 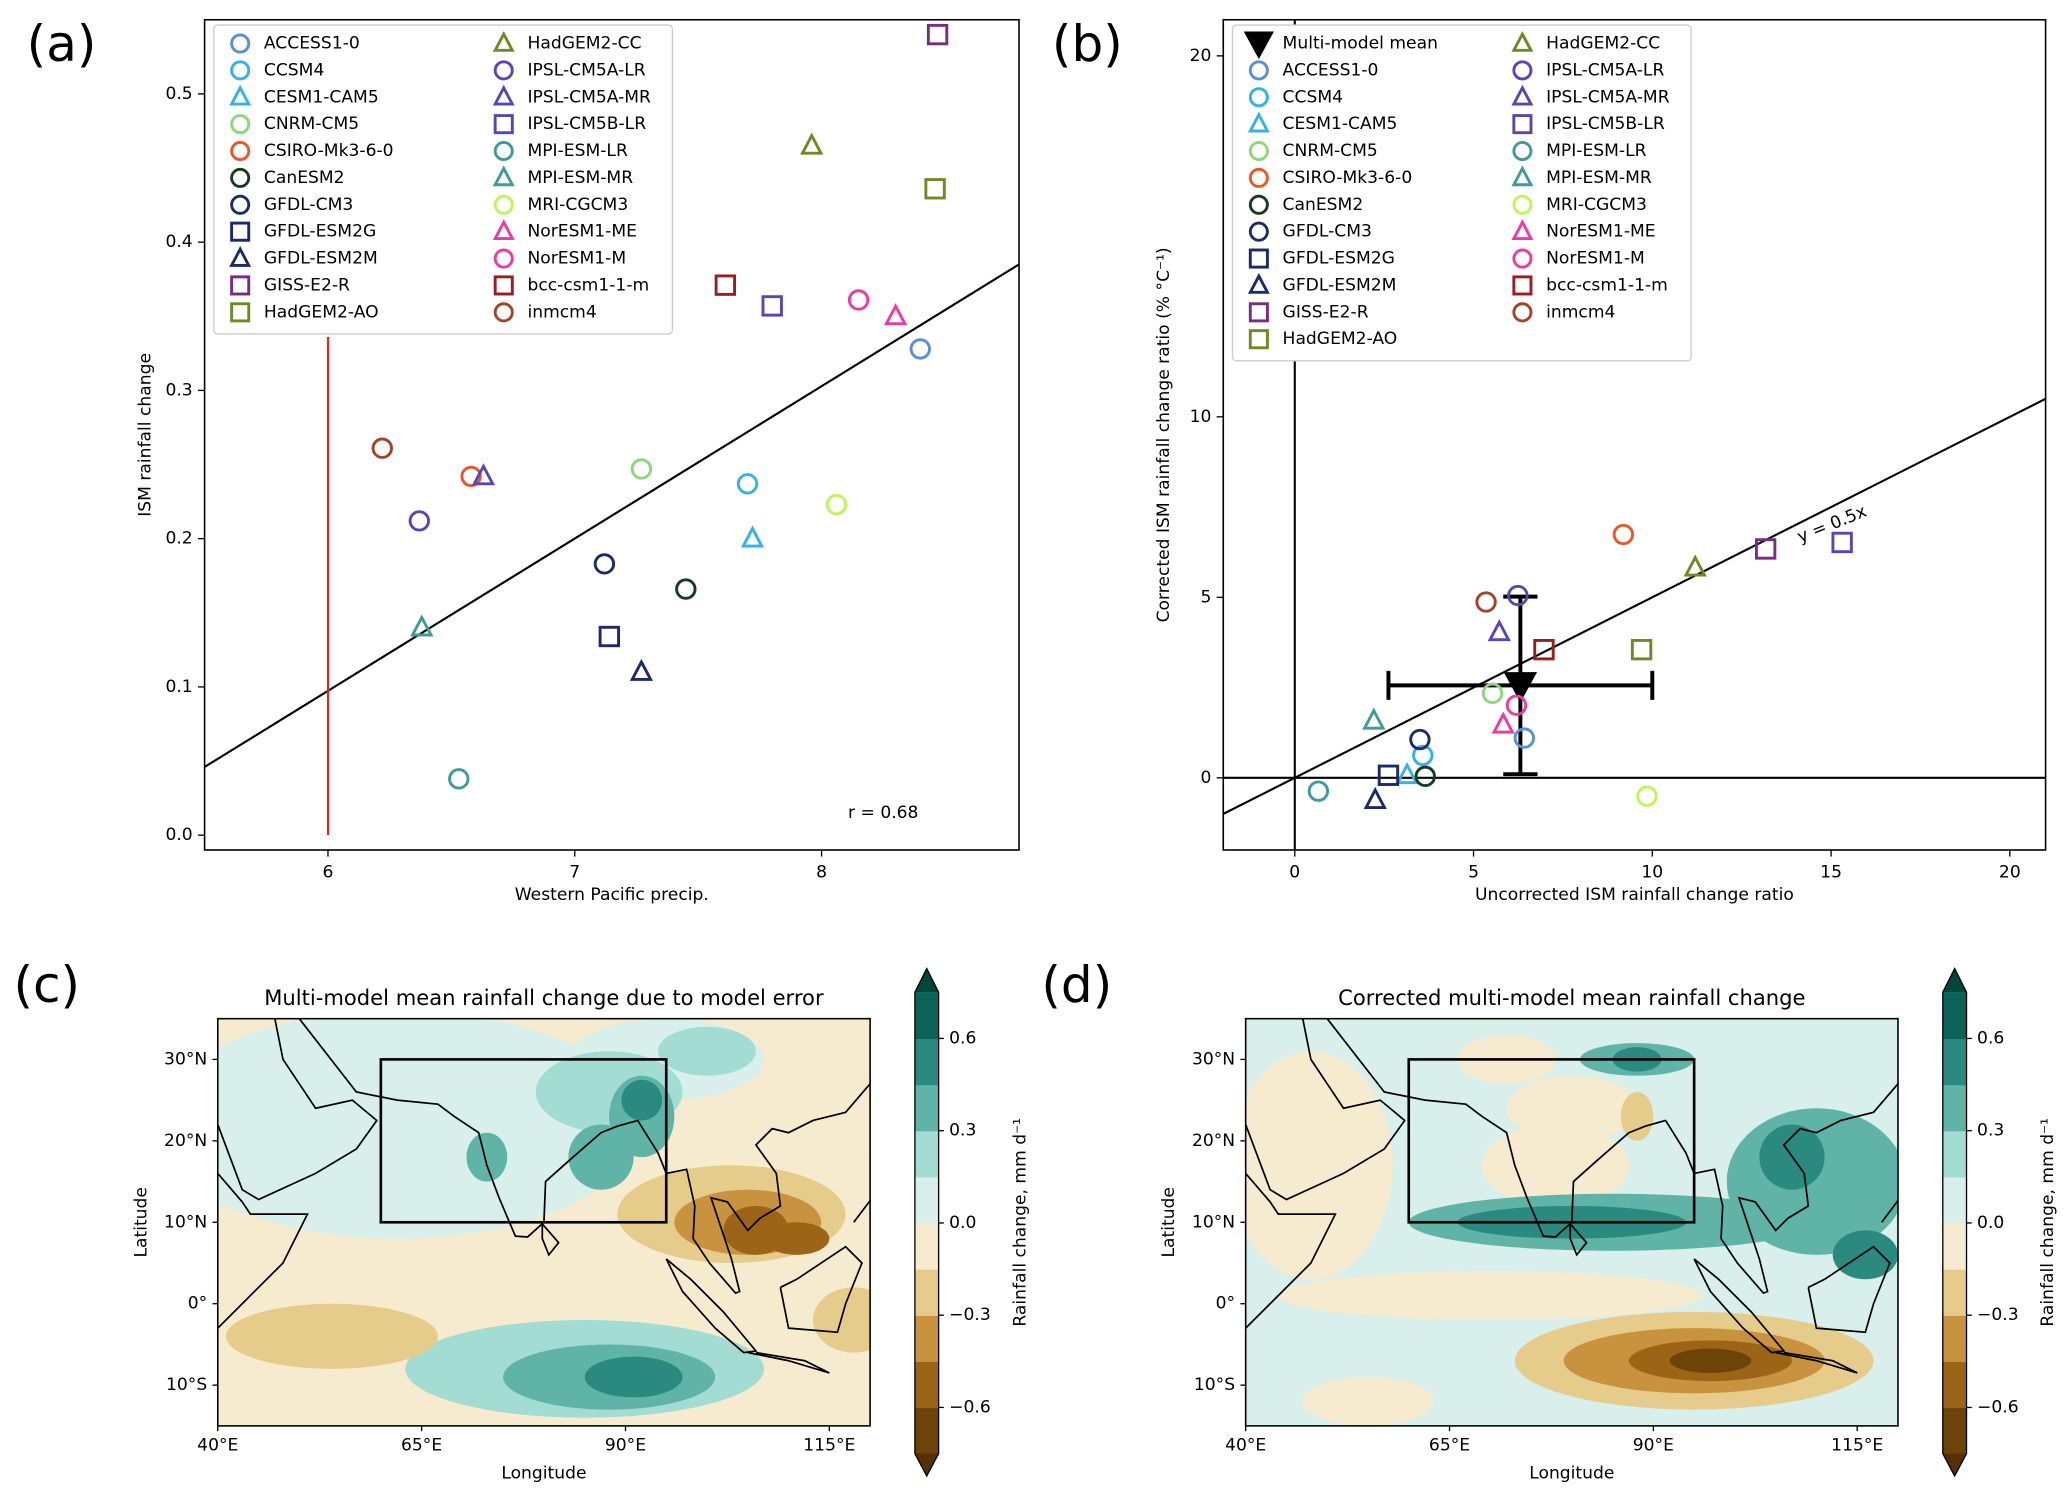 I want to click on x-tick-label: 65°E, so click(x=421, y=1446).